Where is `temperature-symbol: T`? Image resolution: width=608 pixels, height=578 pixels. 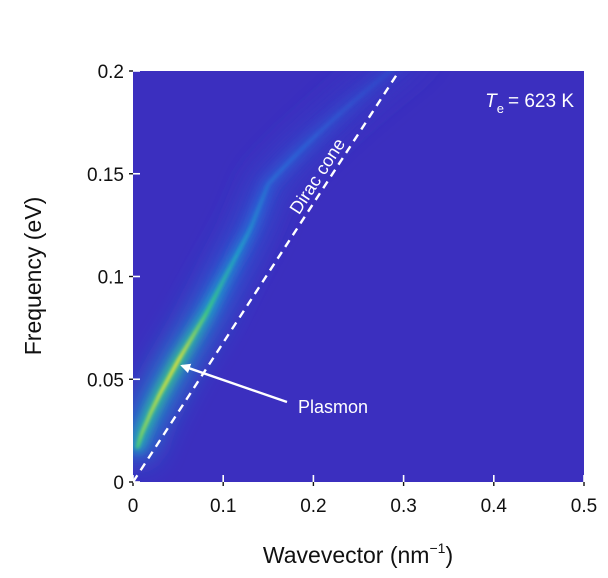
temperature-symbol: T is located at coordinates (491, 101).